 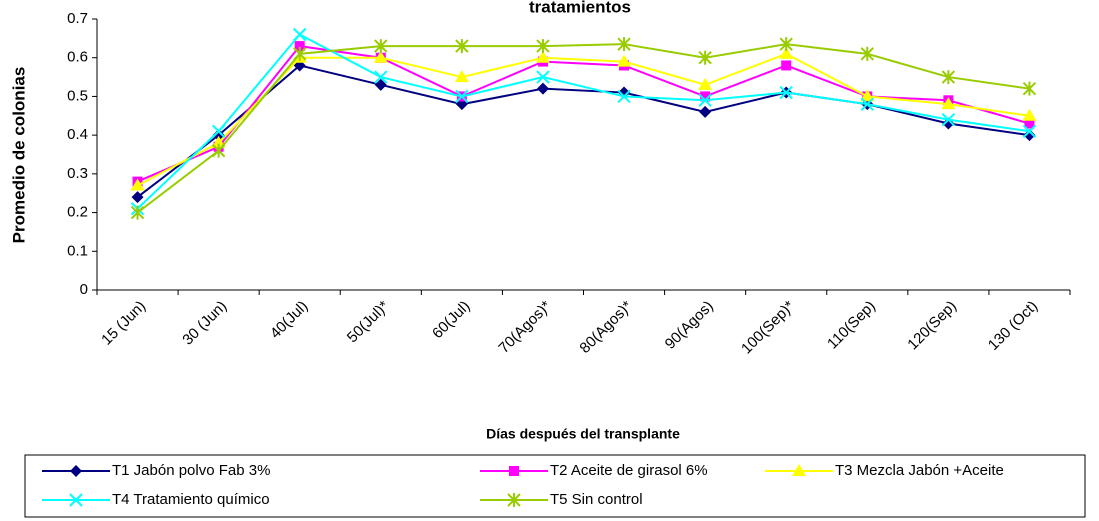 What do you see at coordinates (629, 470) in the screenshot?
I see `legend-label: T2 Aceite de girasol 6%` at bounding box center [629, 470].